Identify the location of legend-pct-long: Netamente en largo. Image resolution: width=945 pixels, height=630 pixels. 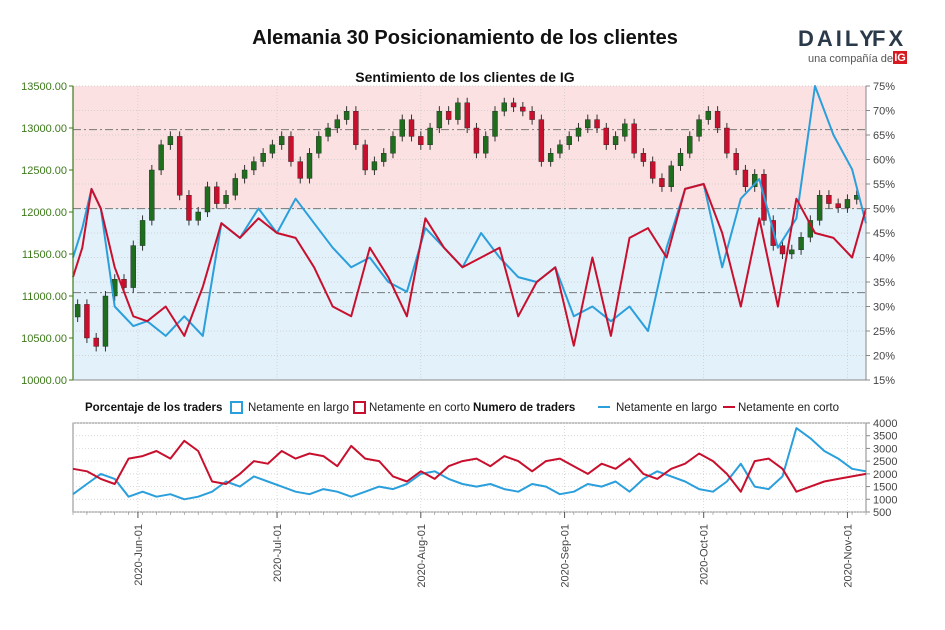
(298, 408).